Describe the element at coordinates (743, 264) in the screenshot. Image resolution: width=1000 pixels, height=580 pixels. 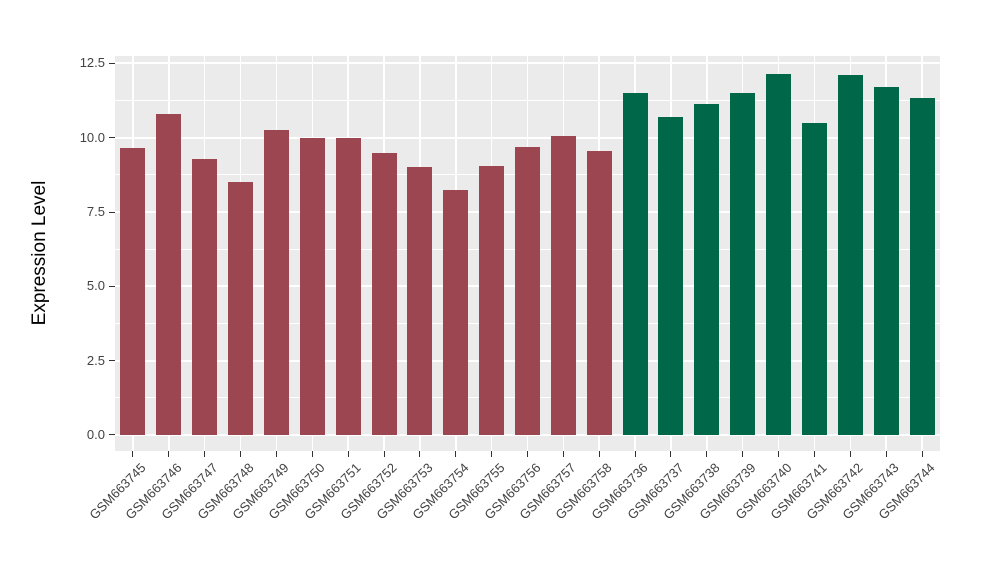
I see `bar-gsm663739` at that location.